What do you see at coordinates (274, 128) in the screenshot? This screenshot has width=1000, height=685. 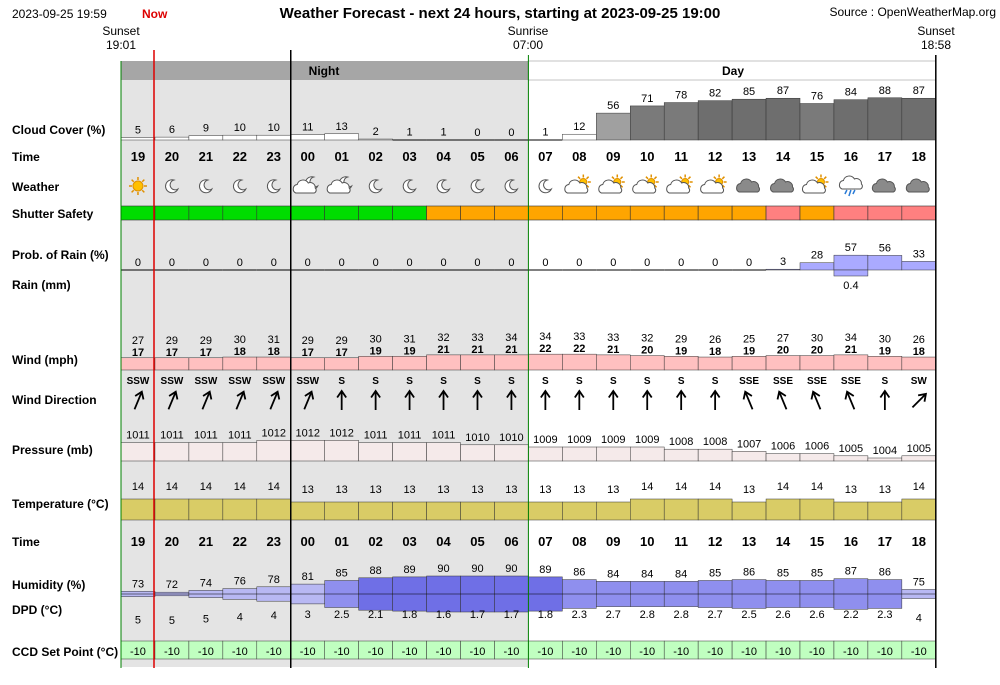 I see `cloud-value: 10` at bounding box center [274, 128].